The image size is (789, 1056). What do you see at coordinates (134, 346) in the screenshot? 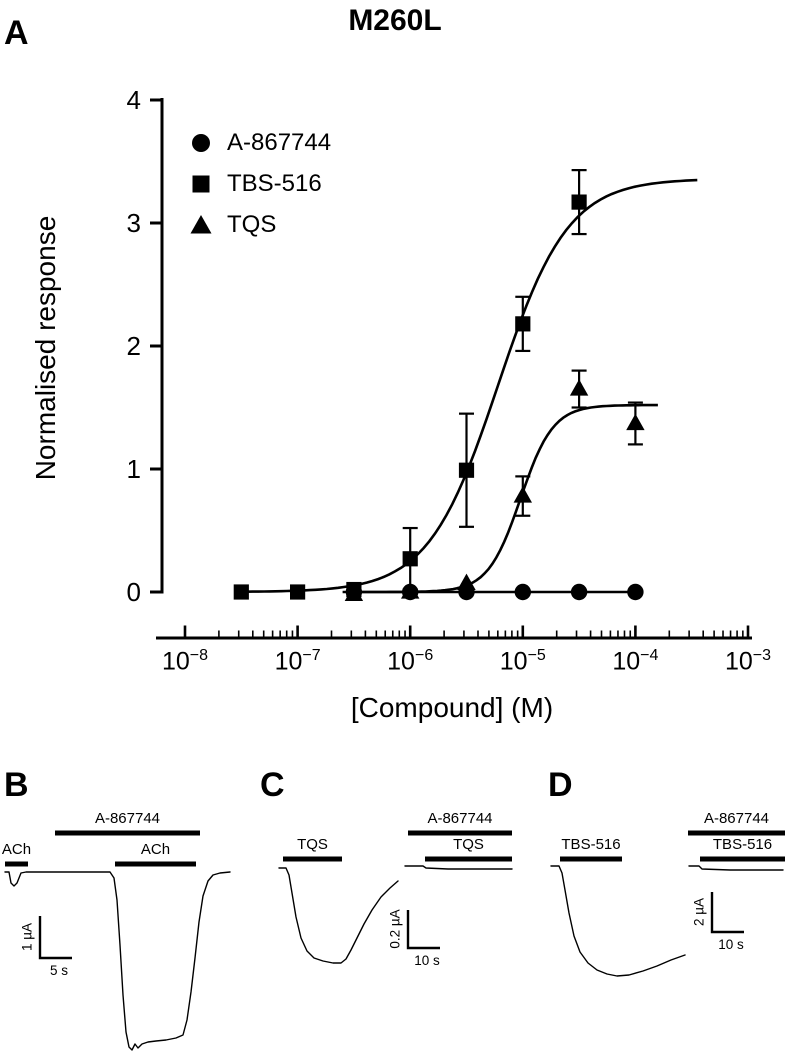
I see `y-tick-label: 2` at bounding box center [134, 346].